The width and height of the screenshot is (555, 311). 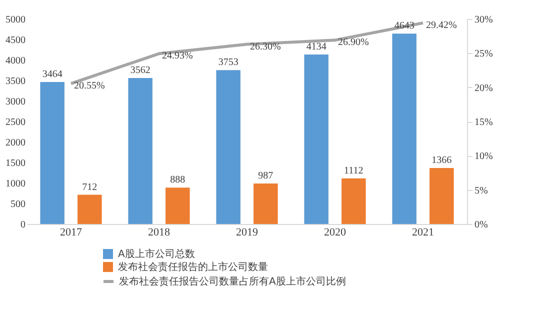 I want to click on data-label: 20.55%, so click(x=89, y=86).